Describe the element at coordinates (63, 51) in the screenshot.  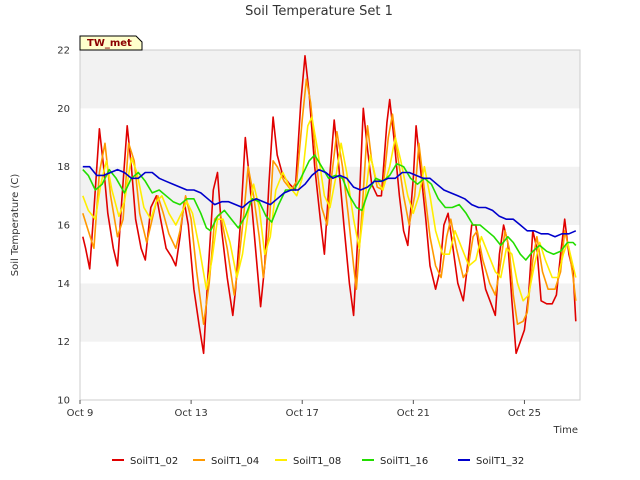
I see `y-tick-label: 22` at that location.